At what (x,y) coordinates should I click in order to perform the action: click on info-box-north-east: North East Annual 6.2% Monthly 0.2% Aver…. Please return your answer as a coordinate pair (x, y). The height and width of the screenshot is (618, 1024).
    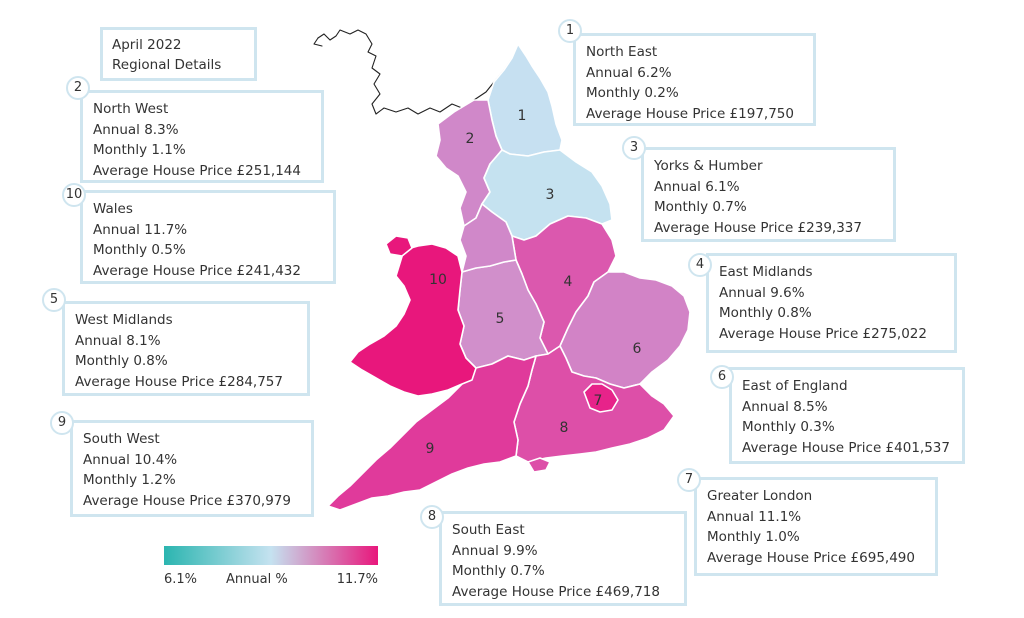
    Looking at the image, I should click on (694, 79).